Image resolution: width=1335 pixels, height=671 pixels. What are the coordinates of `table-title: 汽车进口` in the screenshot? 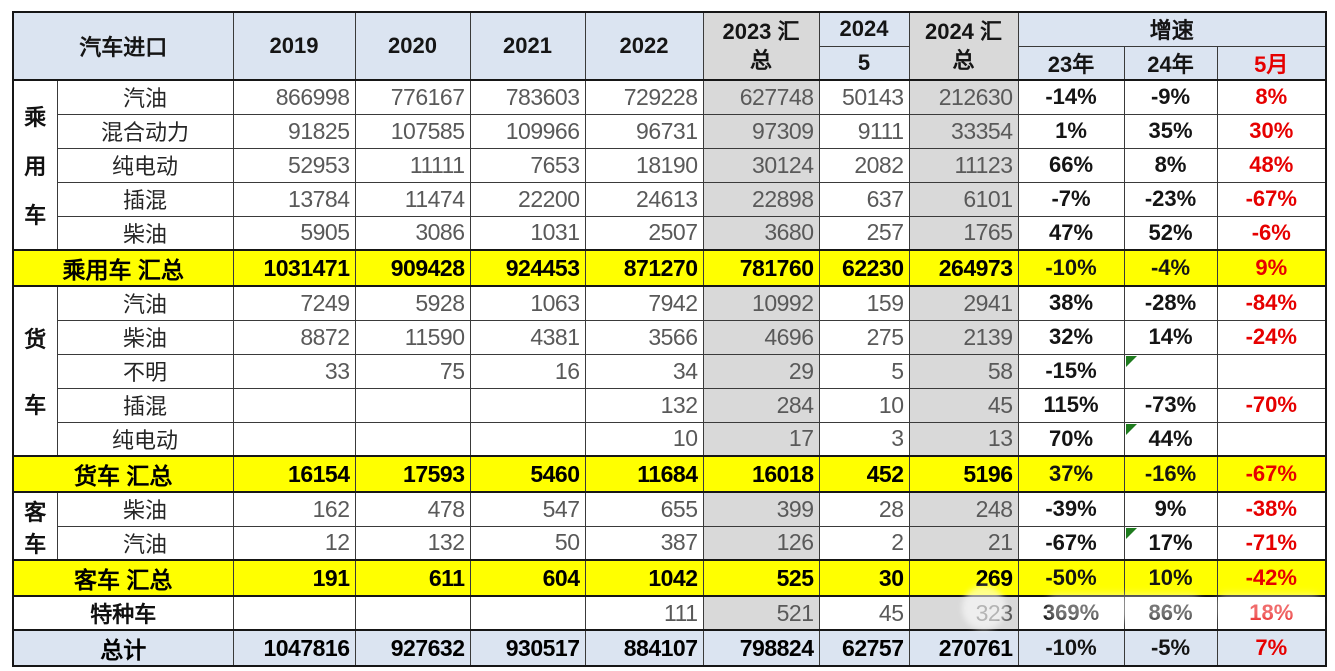 It's located at (123, 46).